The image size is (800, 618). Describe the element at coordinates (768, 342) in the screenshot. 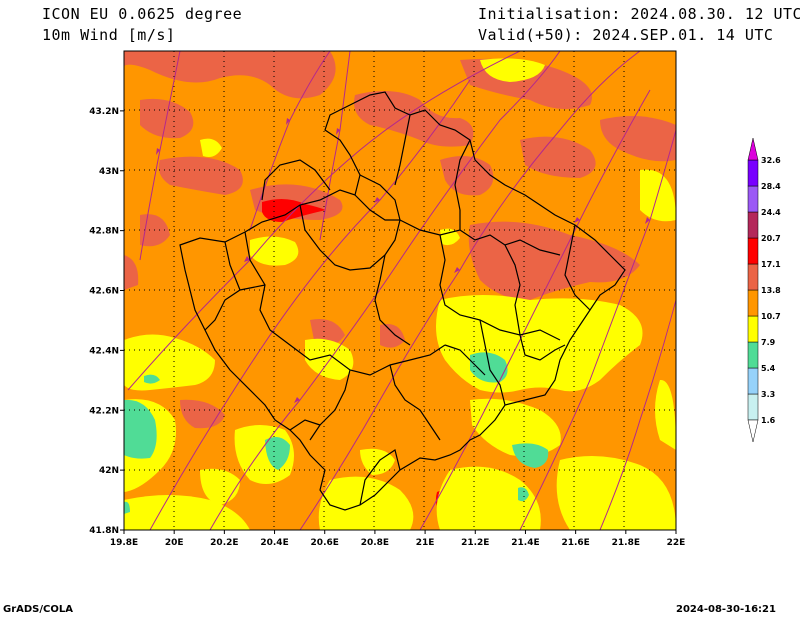

I see `legend-label: 7.9` at that location.